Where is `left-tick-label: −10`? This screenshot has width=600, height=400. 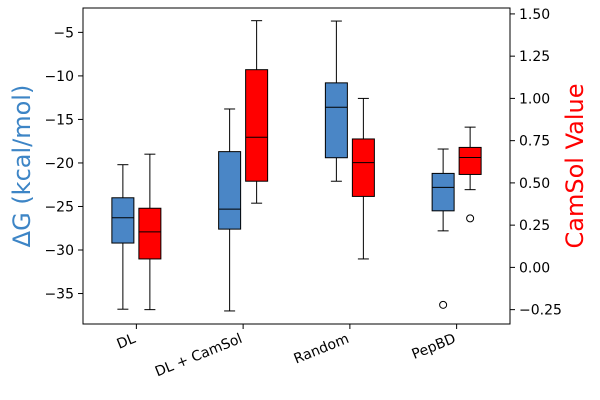 left-tick-label: −10 is located at coordinates (59, 77).